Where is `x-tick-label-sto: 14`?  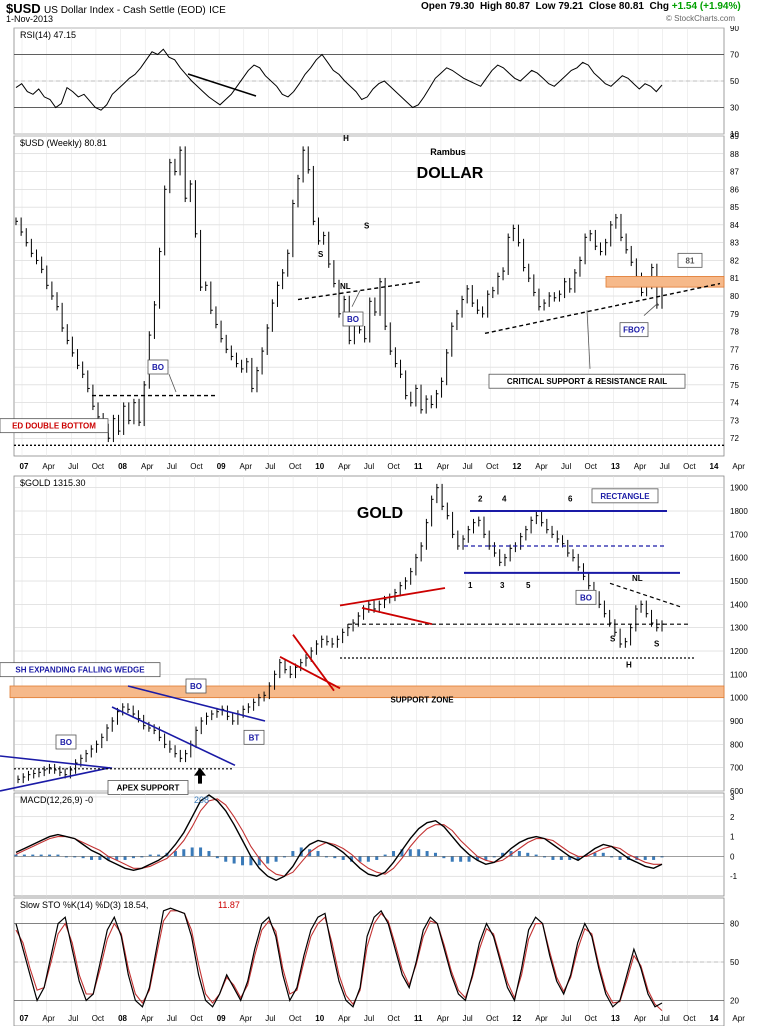 x-tick-label-sto: 14 is located at coordinates (714, 1018).